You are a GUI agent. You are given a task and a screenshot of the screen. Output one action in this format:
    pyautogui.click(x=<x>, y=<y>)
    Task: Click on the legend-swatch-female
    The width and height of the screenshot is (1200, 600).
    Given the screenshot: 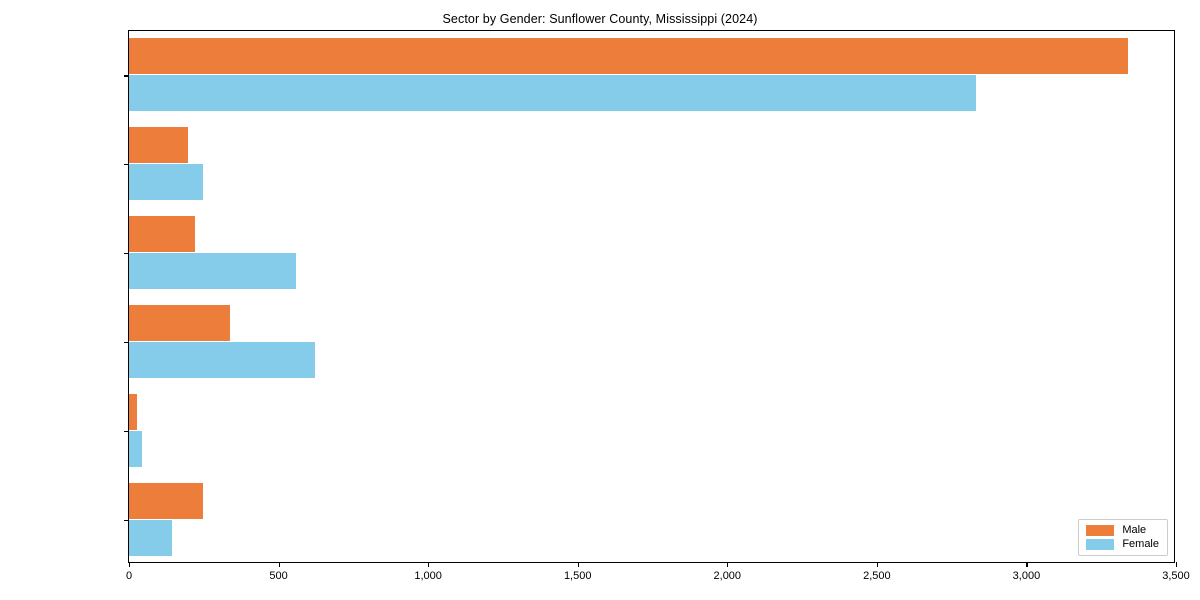 What is the action you would take?
    pyautogui.click(x=1100, y=544)
    